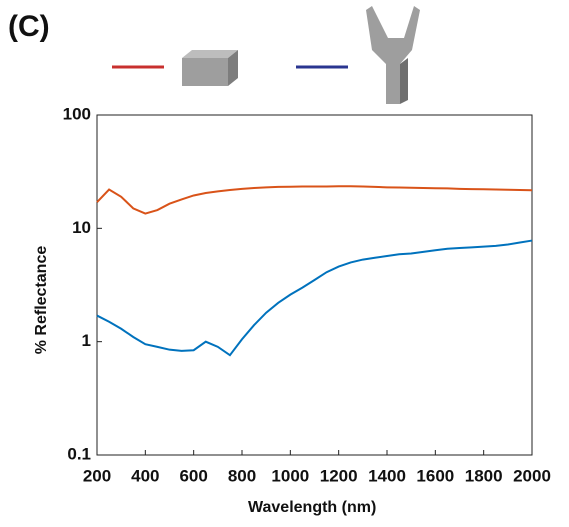 This screenshot has width=569, height=527. What do you see at coordinates (387, 475) in the screenshot?
I see `x-tick-label: 1400` at bounding box center [387, 475].